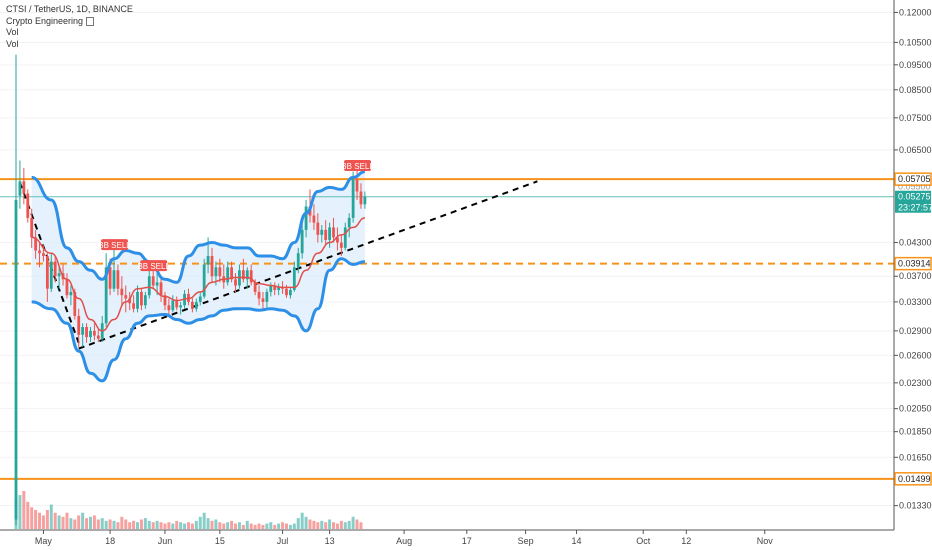 This screenshot has width=932, height=550. I want to click on y-tick-label: 0.01650, so click(915, 457).